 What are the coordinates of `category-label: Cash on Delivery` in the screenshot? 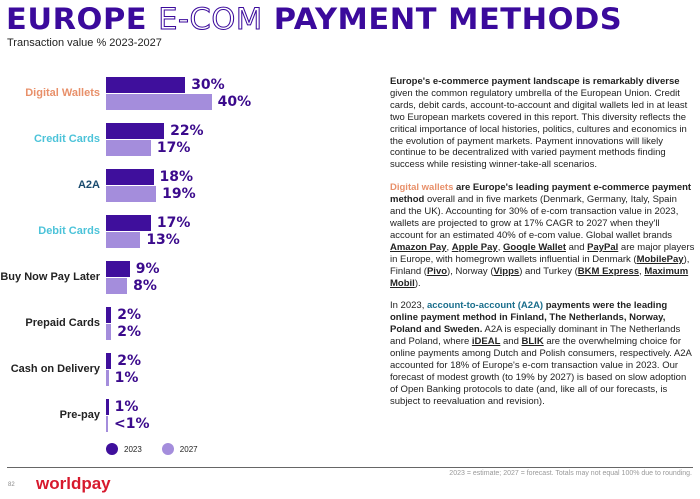 It's located at (55, 369).